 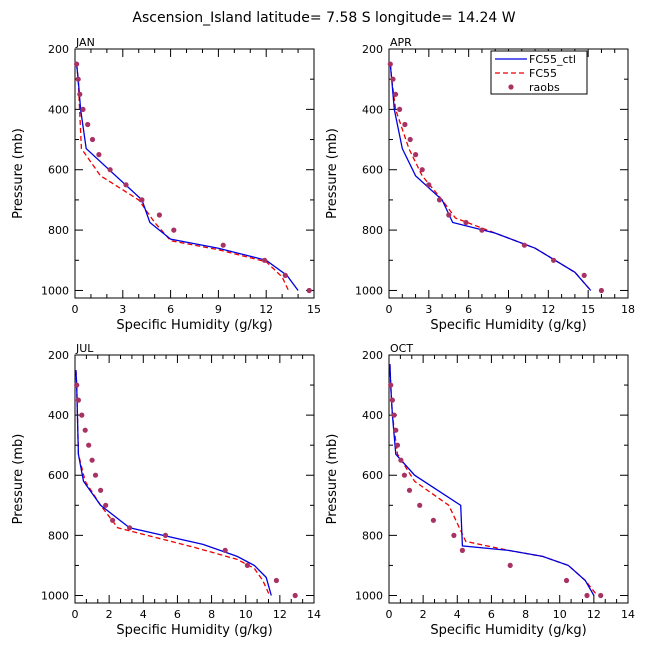 What do you see at coordinates (84, 348) in the screenshot?
I see `panel-label: JUL` at bounding box center [84, 348].